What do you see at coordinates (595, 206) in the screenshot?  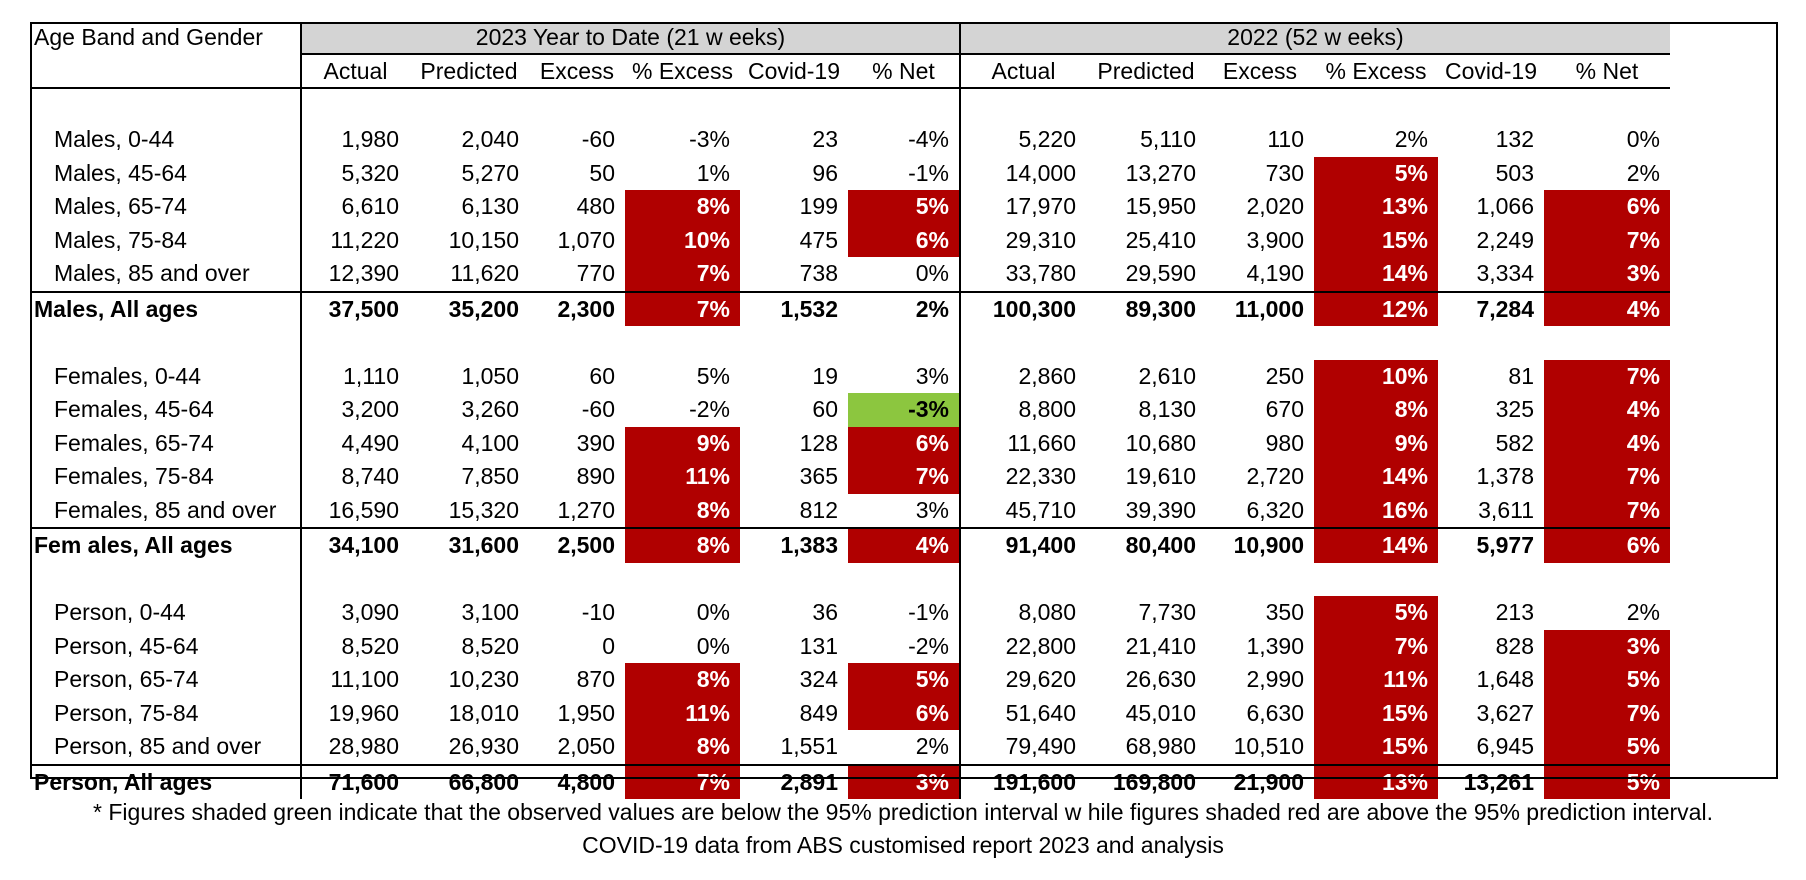 I see `2023-excess-cell: 480` at bounding box center [595, 206].